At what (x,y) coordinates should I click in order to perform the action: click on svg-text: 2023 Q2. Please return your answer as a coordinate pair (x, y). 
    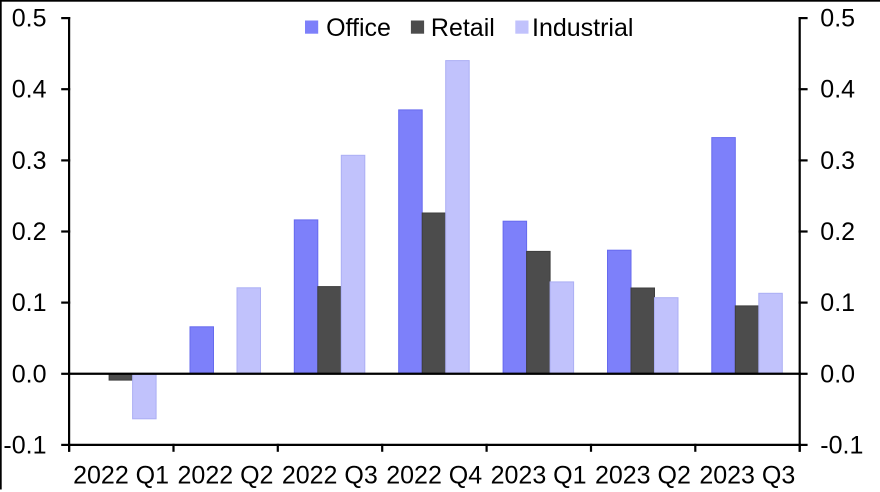
    Looking at the image, I should click on (643, 475).